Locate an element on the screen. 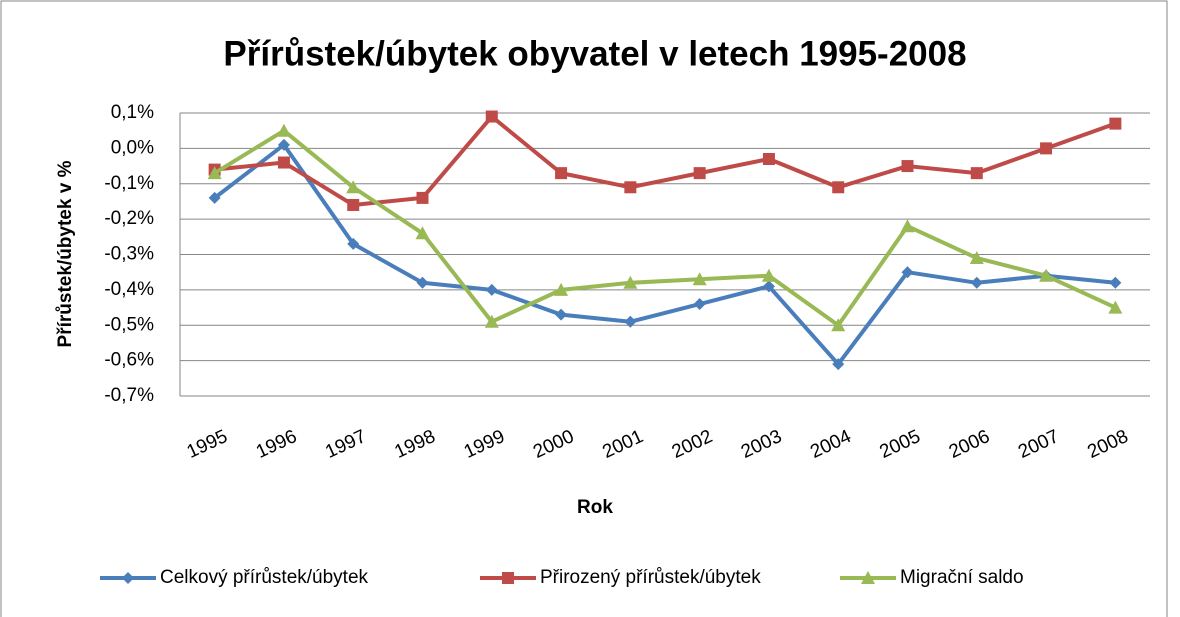 This screenshot has width=1180, height=617. y-tick-label: -0,5% is located at coordinates (129, 324).